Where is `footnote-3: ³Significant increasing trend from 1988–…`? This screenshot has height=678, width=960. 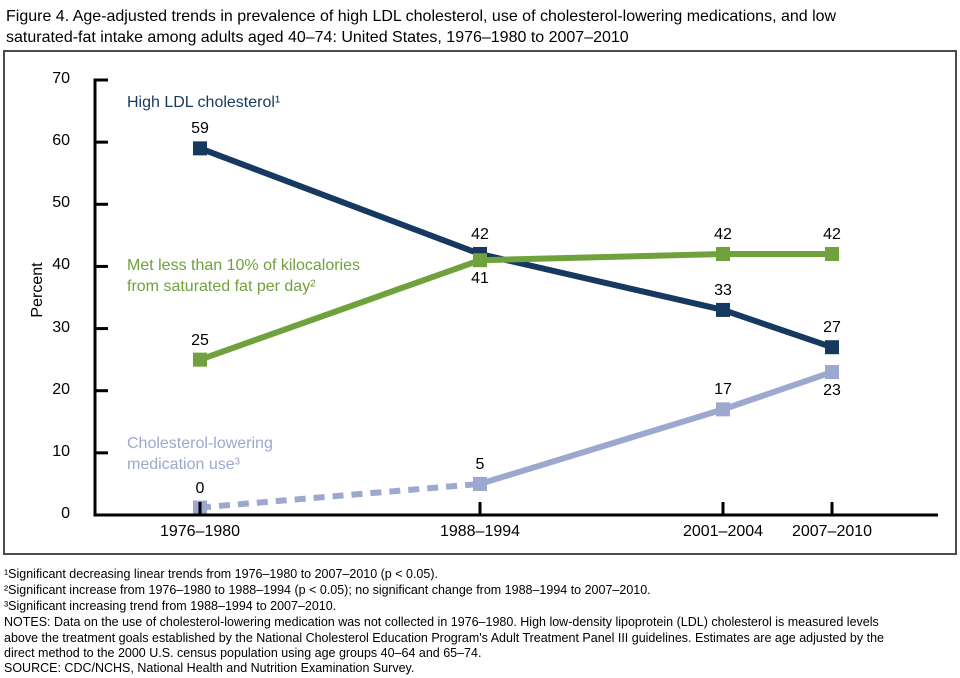 footnote-3: ³Significant increasing trend from 1988–… is located at coordinates (170, 606).